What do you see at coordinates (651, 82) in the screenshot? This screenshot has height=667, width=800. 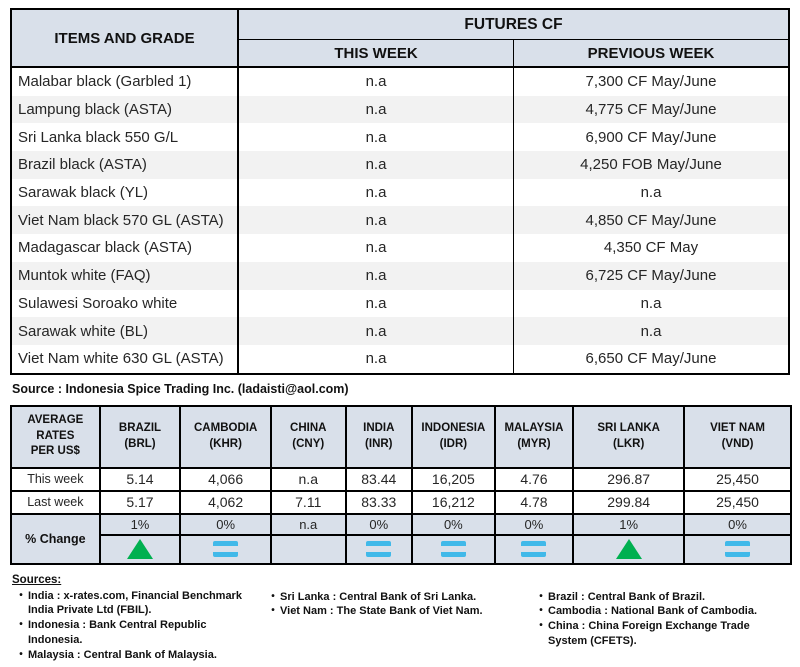 I see `previous-week-value: 7,300 CF May/June` at bounding box center [651, 82].